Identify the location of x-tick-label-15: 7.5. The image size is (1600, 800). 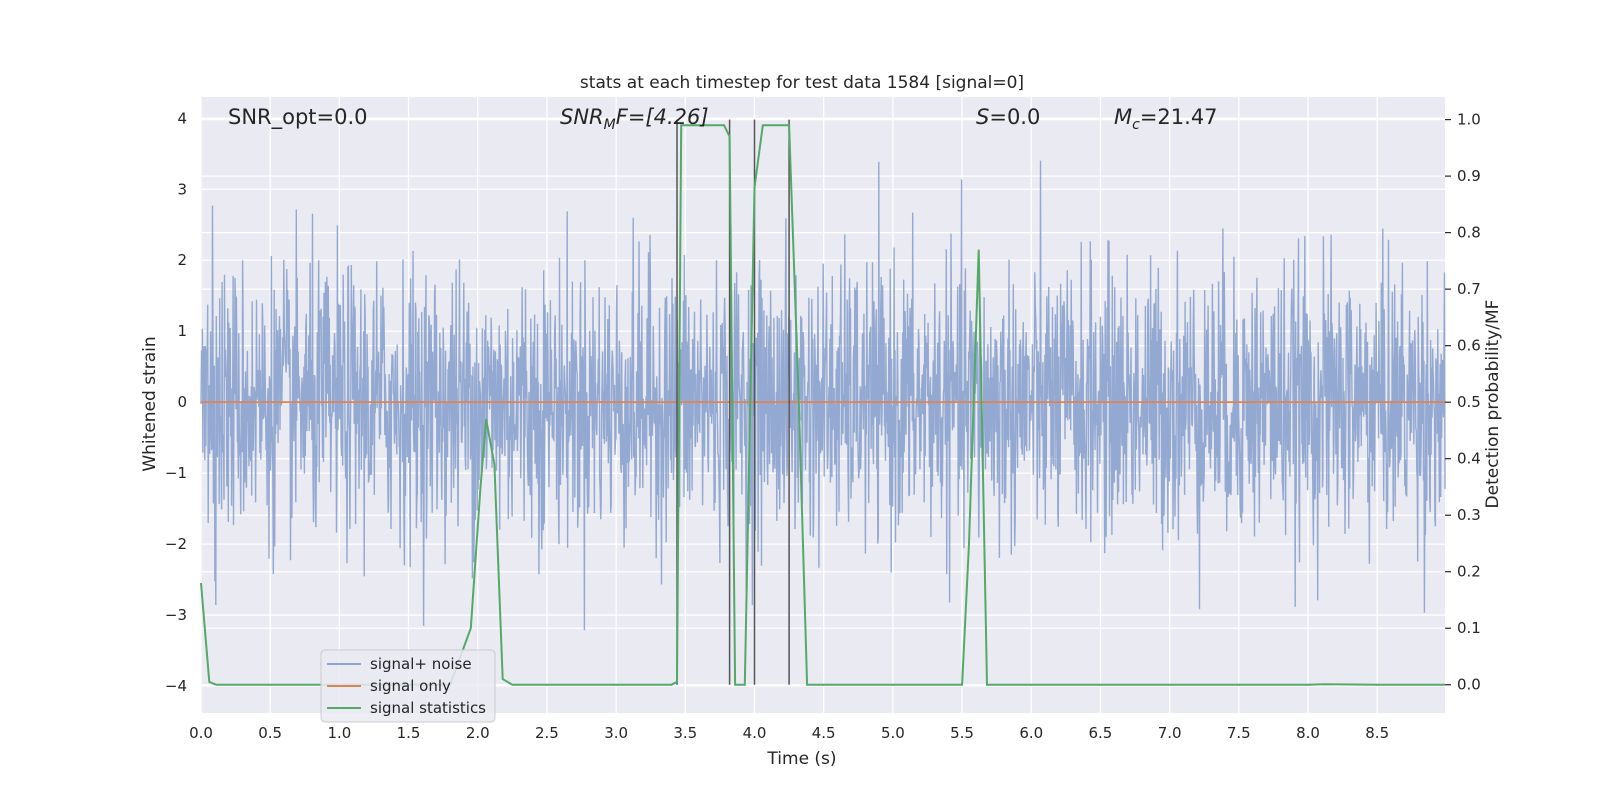
(1239, 733).